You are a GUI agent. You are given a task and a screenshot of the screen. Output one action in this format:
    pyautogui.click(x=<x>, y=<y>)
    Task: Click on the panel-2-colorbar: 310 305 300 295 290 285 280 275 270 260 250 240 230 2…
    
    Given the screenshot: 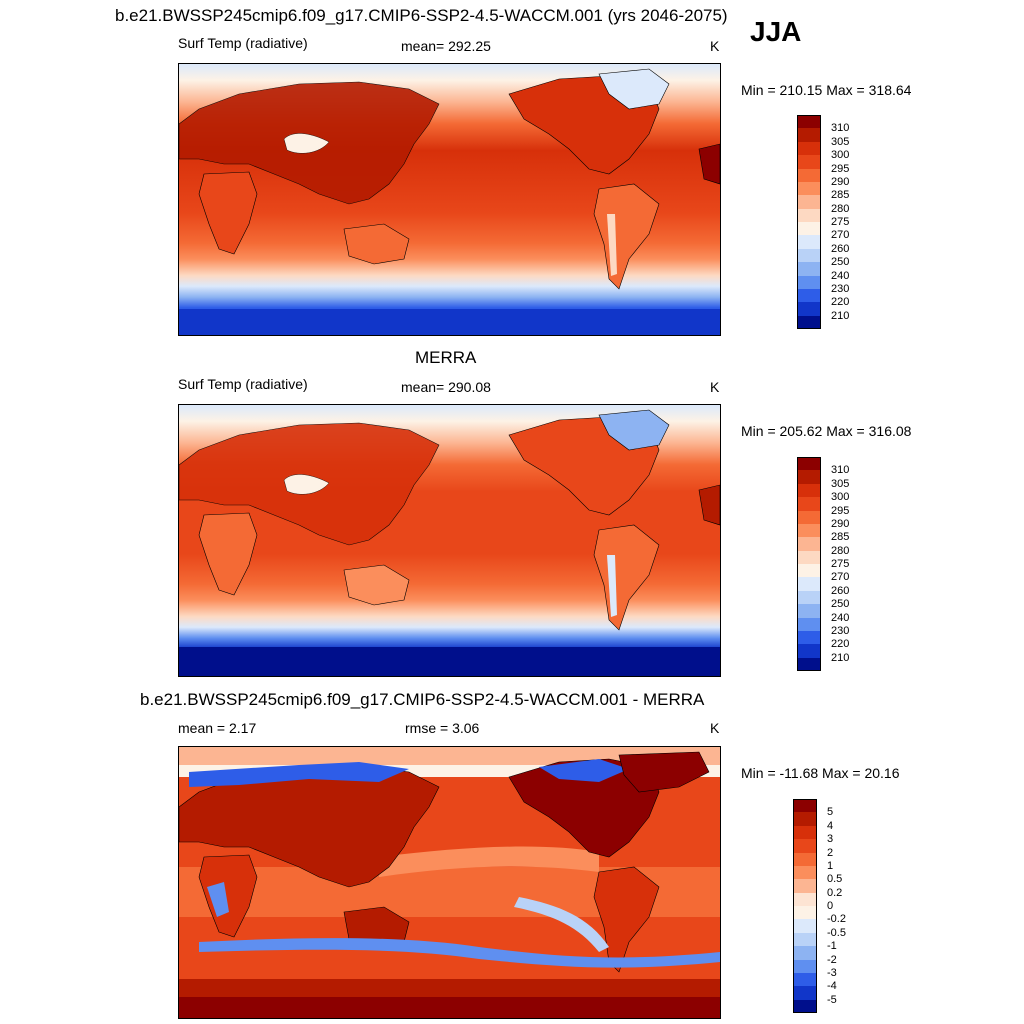 What is the action you would take?
    pyautogui.click(x=837, y=564)
    